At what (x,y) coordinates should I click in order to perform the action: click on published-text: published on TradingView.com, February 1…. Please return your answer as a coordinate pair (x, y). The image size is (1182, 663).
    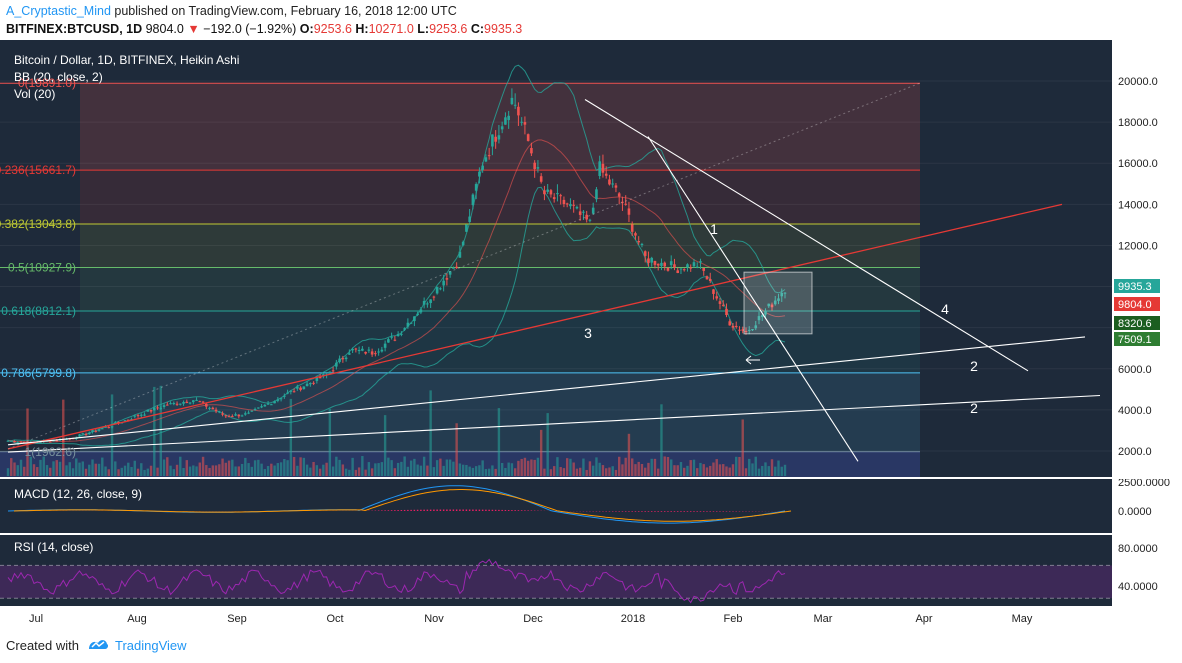
    Looking at the image, I should click on (285, 11).